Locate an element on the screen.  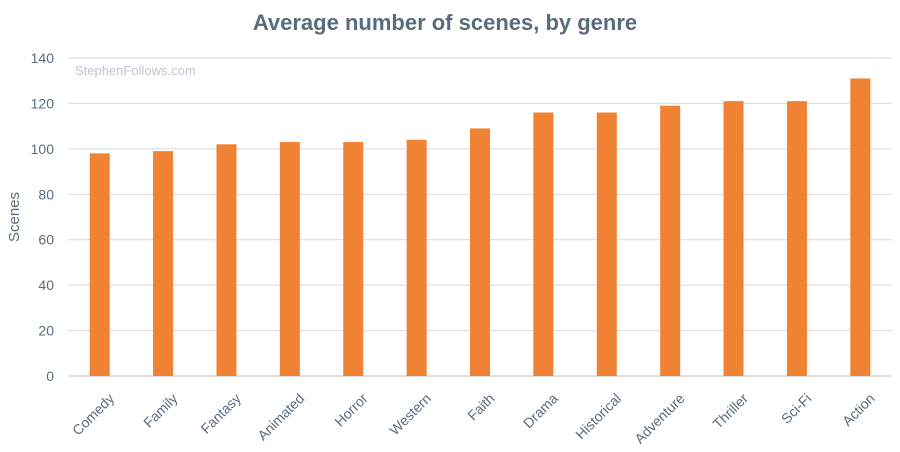
x-tick-label: Action is located at coordinates (858, 409).